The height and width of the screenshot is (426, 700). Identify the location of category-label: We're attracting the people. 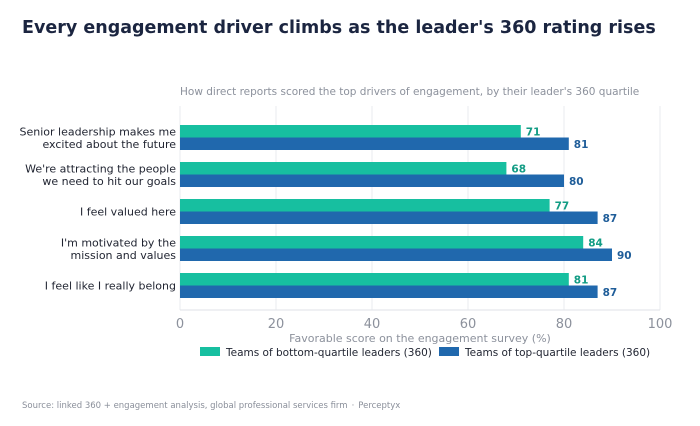
(100, 168).